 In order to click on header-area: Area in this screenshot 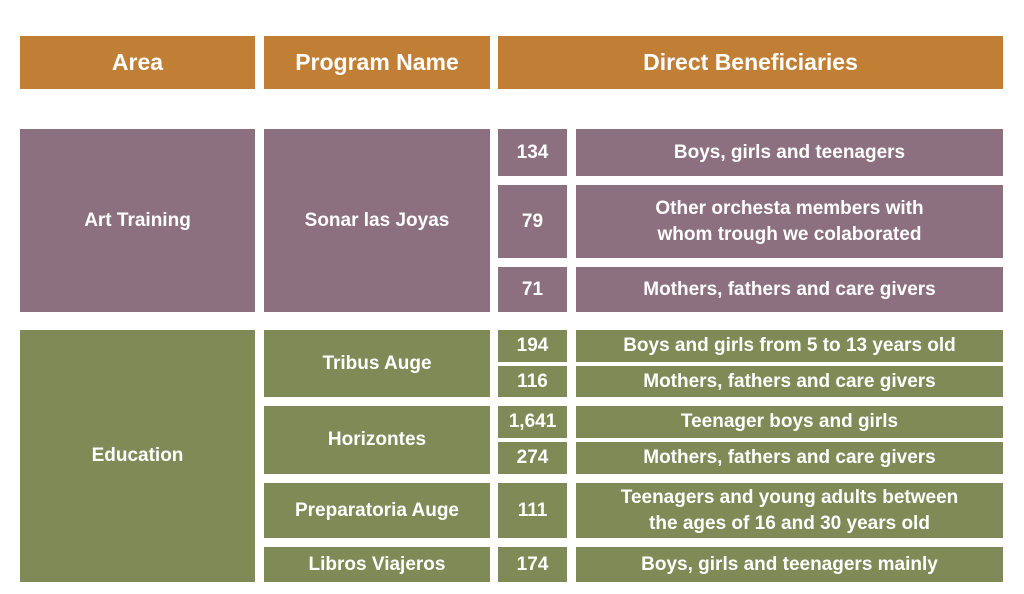, I will do `click(137, 62)`.